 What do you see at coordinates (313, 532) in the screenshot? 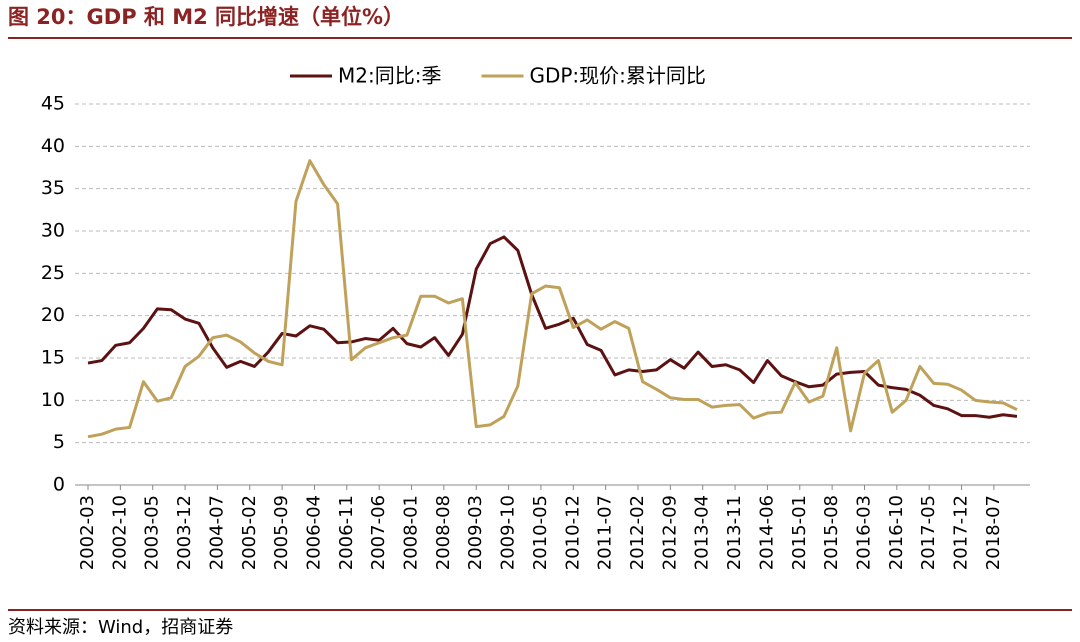
I see `x-tick-label: 2006-04` at bounding box center [313, 532].